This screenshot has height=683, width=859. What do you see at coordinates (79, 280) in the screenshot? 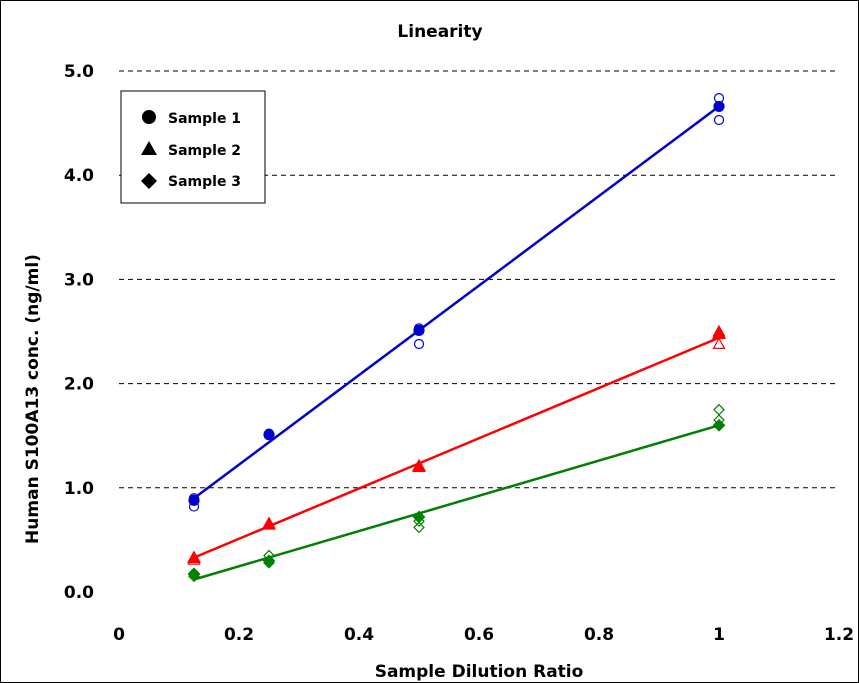
I see `y-tick-label: 3.0` at bounding box center [79, 280].